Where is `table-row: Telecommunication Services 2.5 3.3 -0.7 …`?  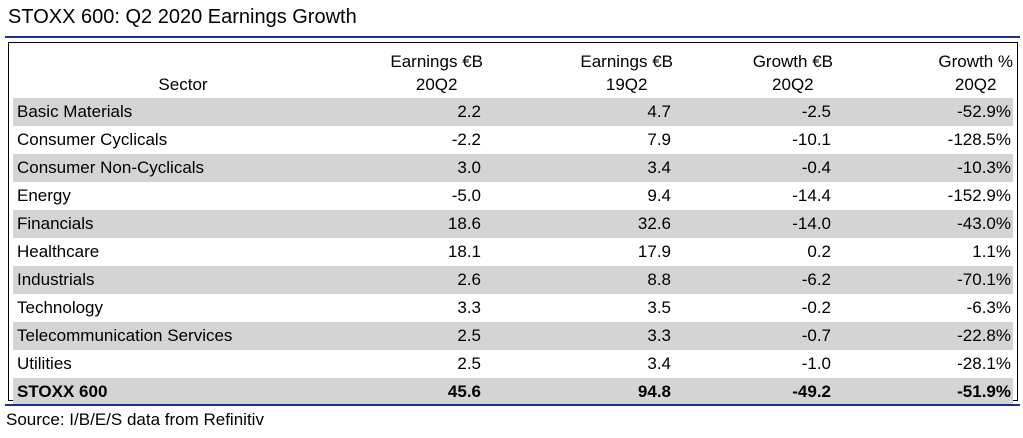
table-row: Telecommunication Services 2.5 3.3 -0.7 … is located at coordinates (513, 336).